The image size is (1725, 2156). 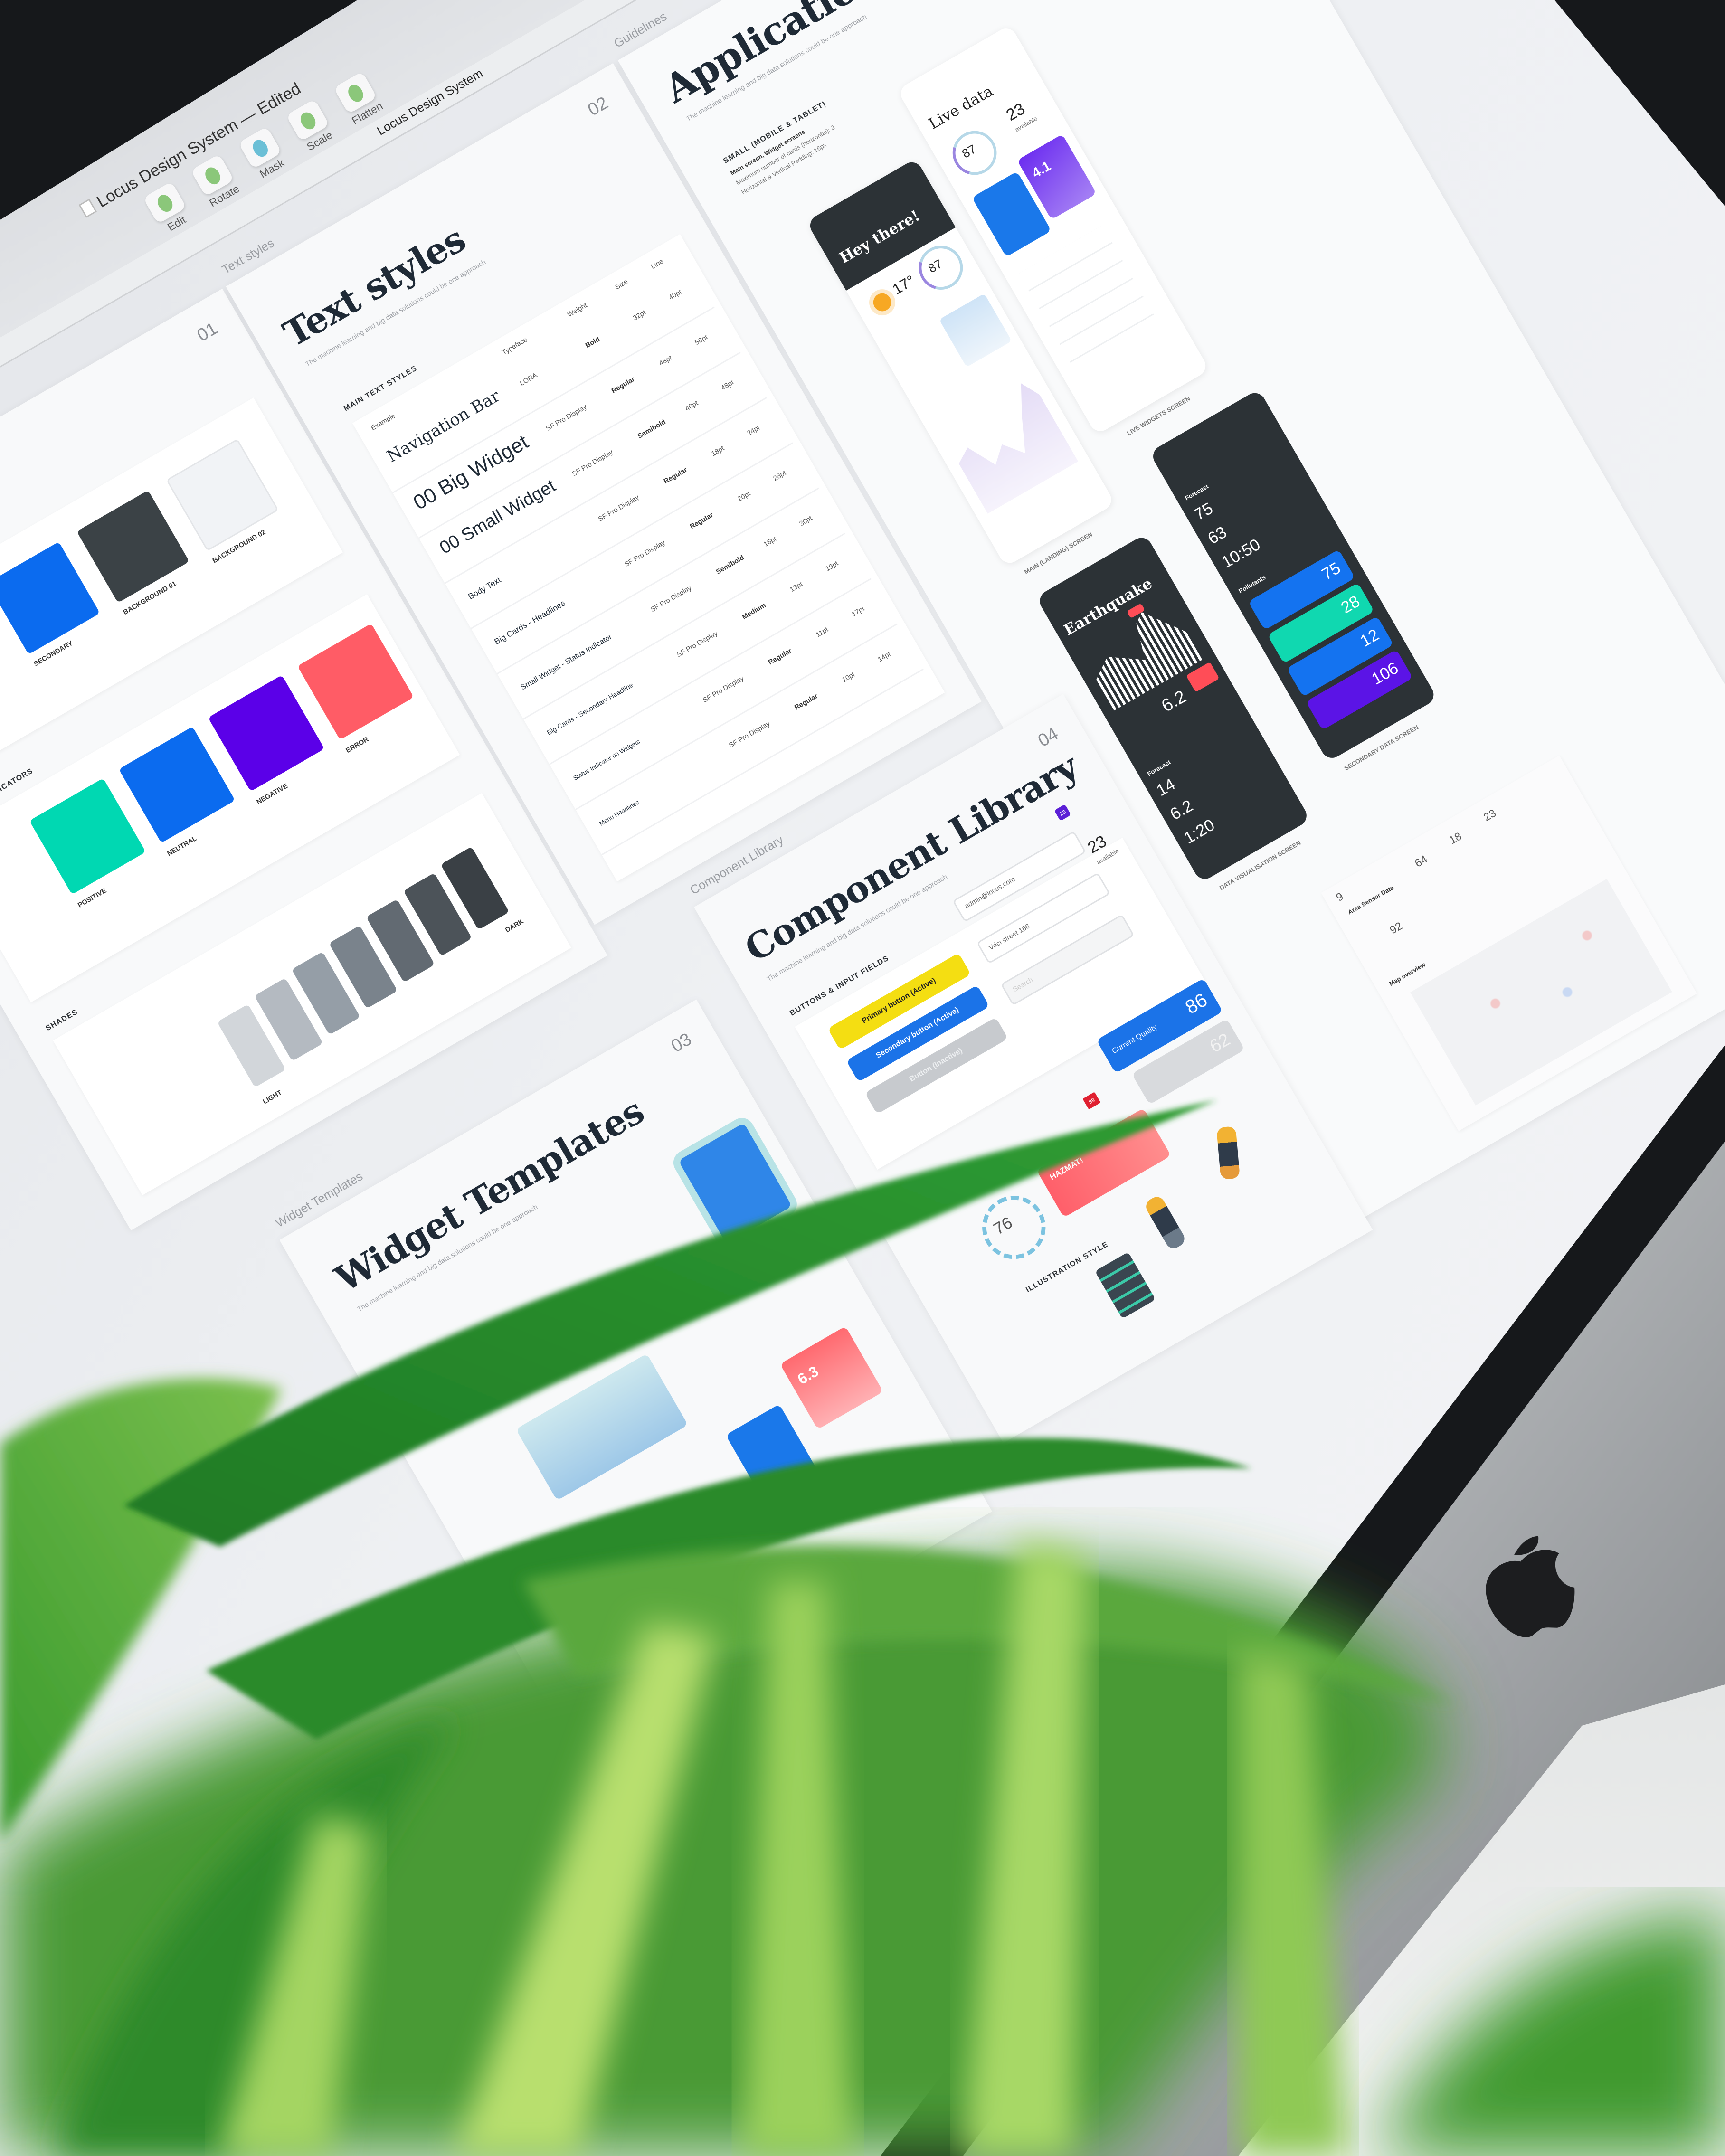 What do you see at coordinates (754, 431) in the screenshot?
I see `text-style-line: 24pt` at bounding box center [754, 431].